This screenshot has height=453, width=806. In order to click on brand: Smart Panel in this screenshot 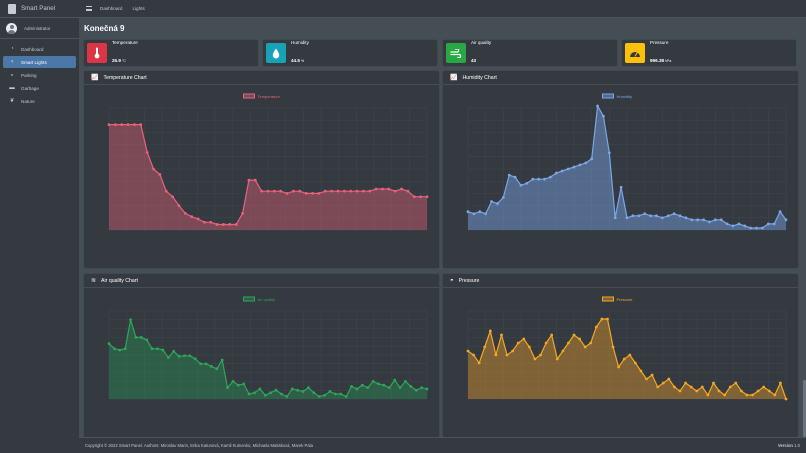, I will do `click(39, 9)`.